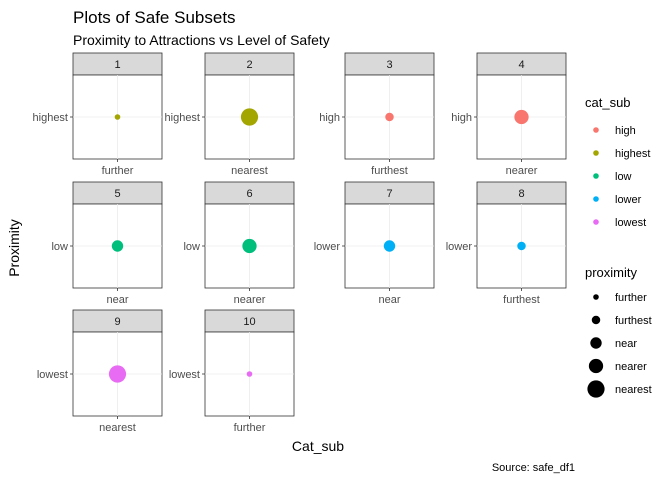  Describe the element at coordinates (239, 243) in the screenshot. I see `facet-panel: 6 nearer low` at that location.